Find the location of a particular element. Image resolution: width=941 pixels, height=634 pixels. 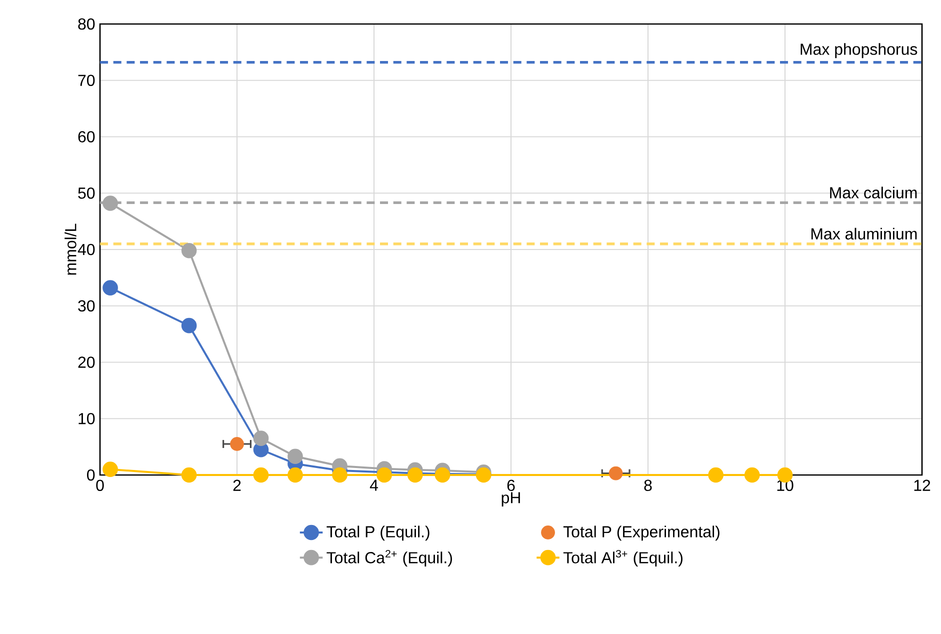

y-axis-title: mmol/L is located at coordinates (70, 249).